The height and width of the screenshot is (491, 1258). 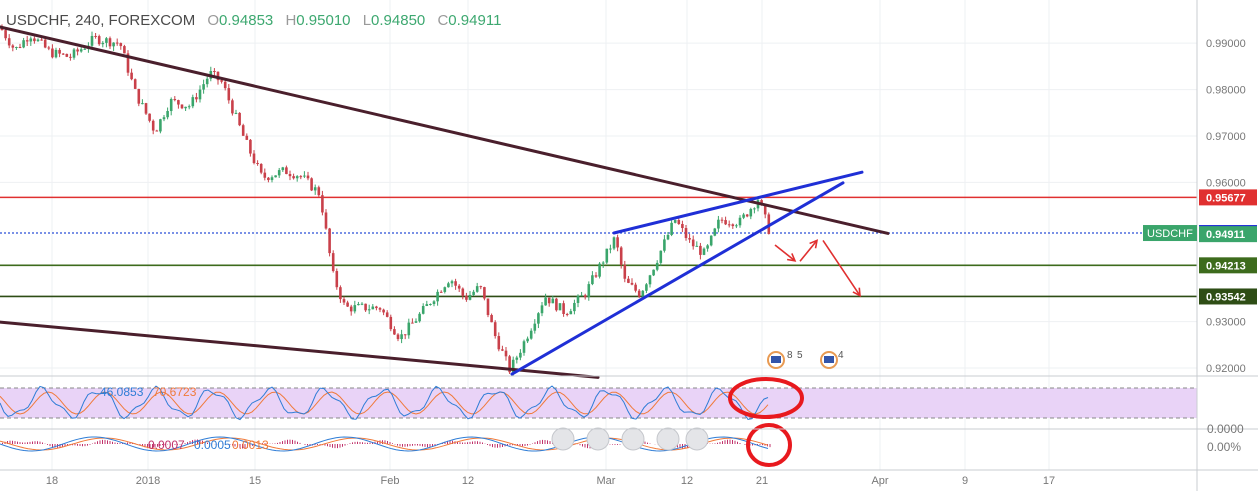 What do you see at coordinates (677, 278) in the screenshot?
I see `wedge-bottom-line` at bounding box center [677, 278].